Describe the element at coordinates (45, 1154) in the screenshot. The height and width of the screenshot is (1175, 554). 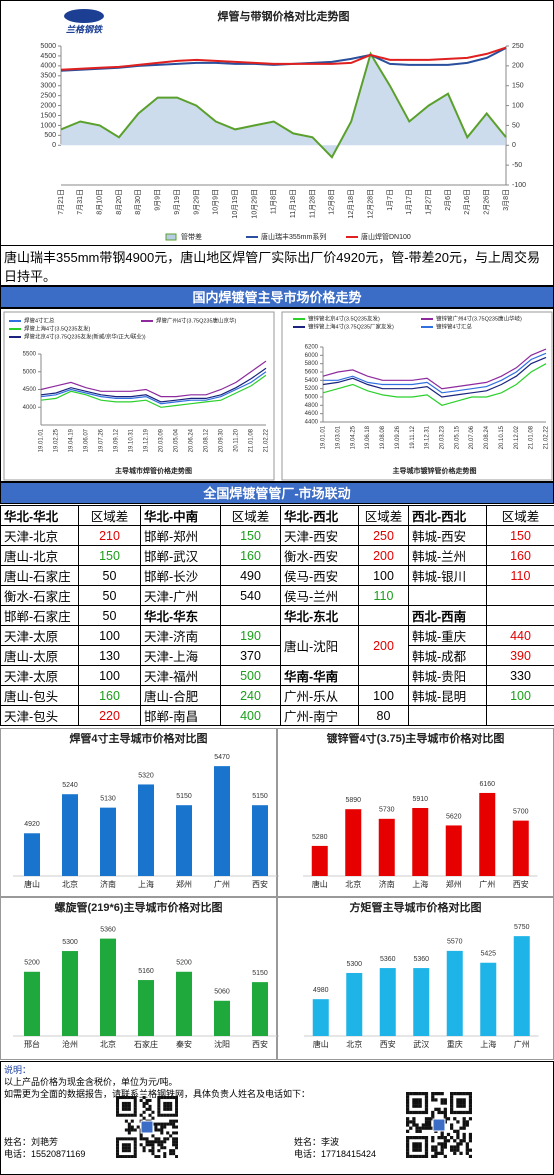
I see `contact-phone: 电话：15520871169` at that location.